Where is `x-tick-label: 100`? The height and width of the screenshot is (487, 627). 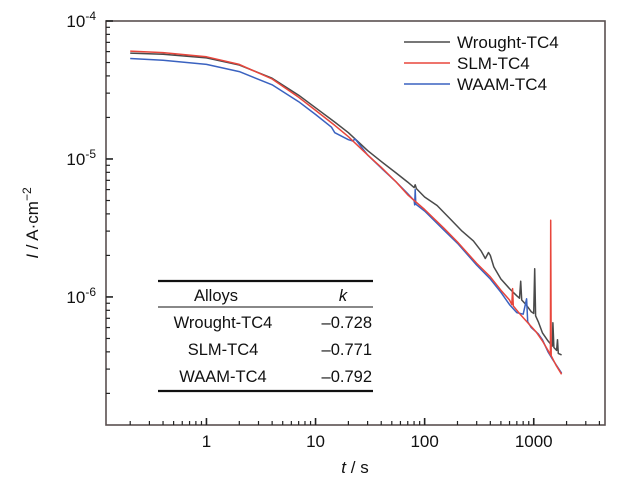 x-tick-label: 100 is located at coordinates (424, 441).